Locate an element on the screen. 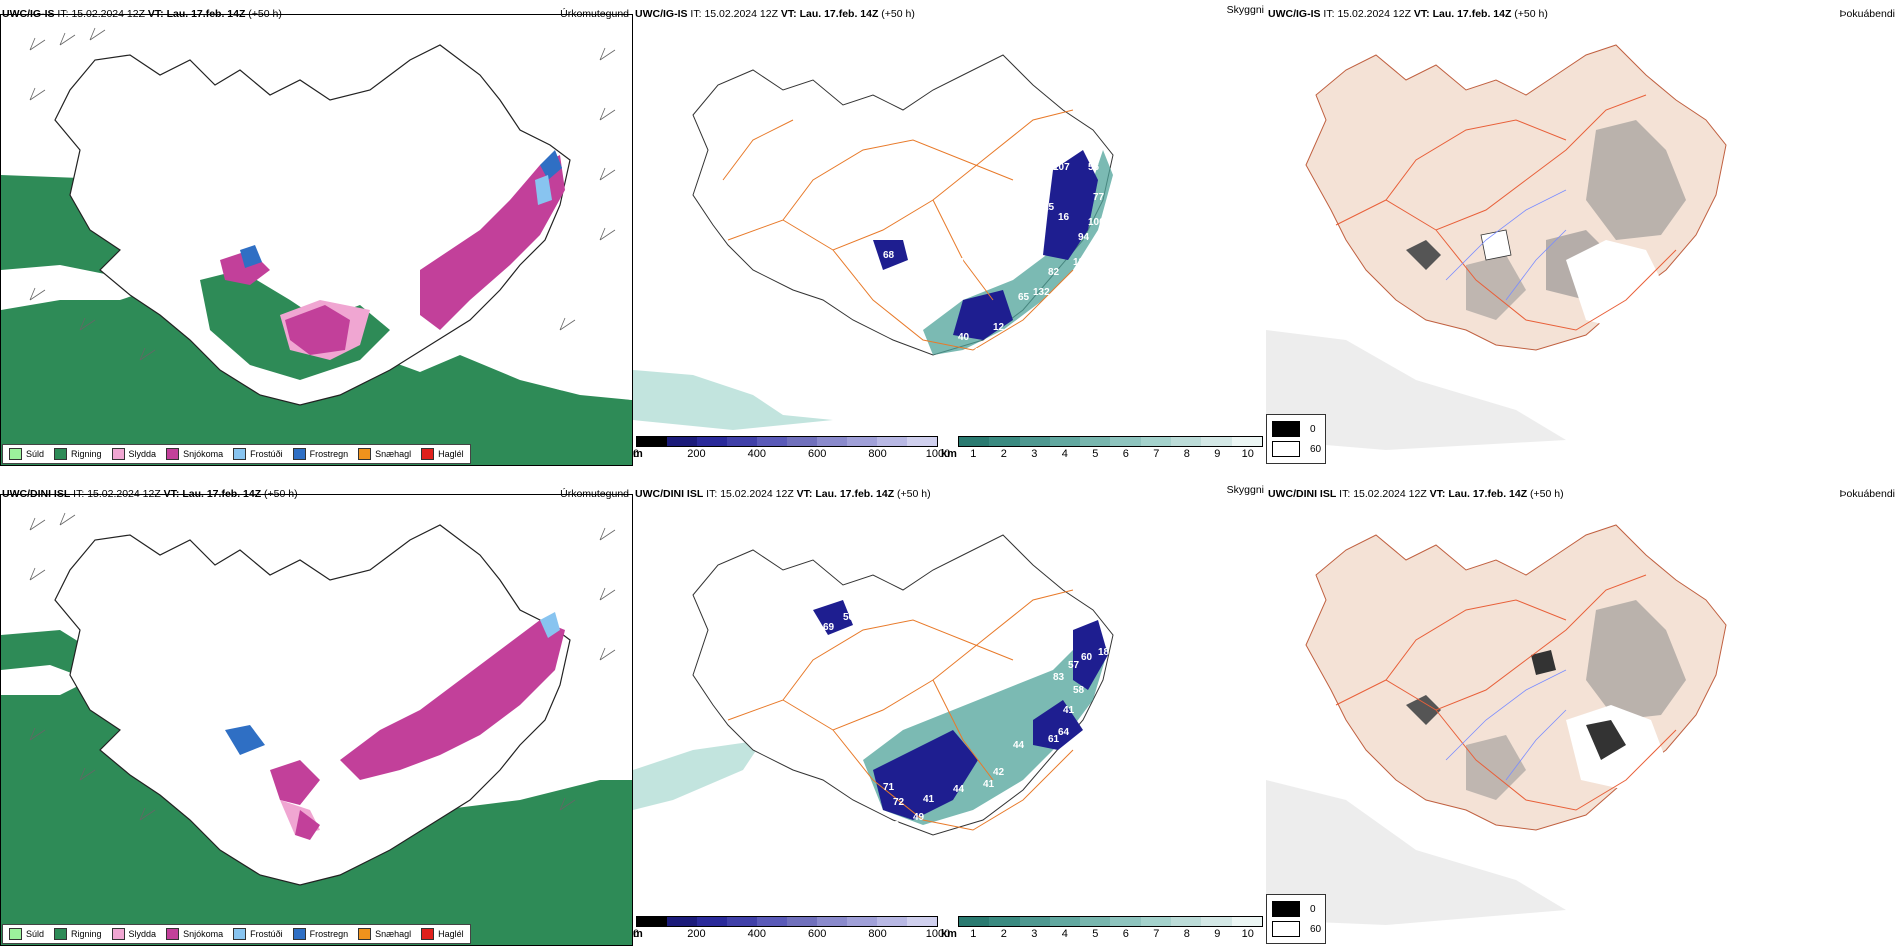 This screenshot has width=1900, height=950. precip-legend-item: Haglél is located at coordinates (442, 934).